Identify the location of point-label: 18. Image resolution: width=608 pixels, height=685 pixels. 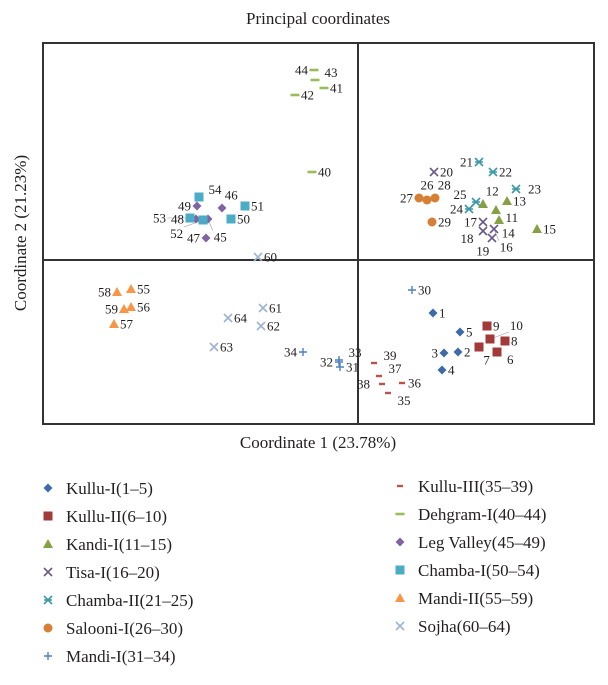
(466, 238).